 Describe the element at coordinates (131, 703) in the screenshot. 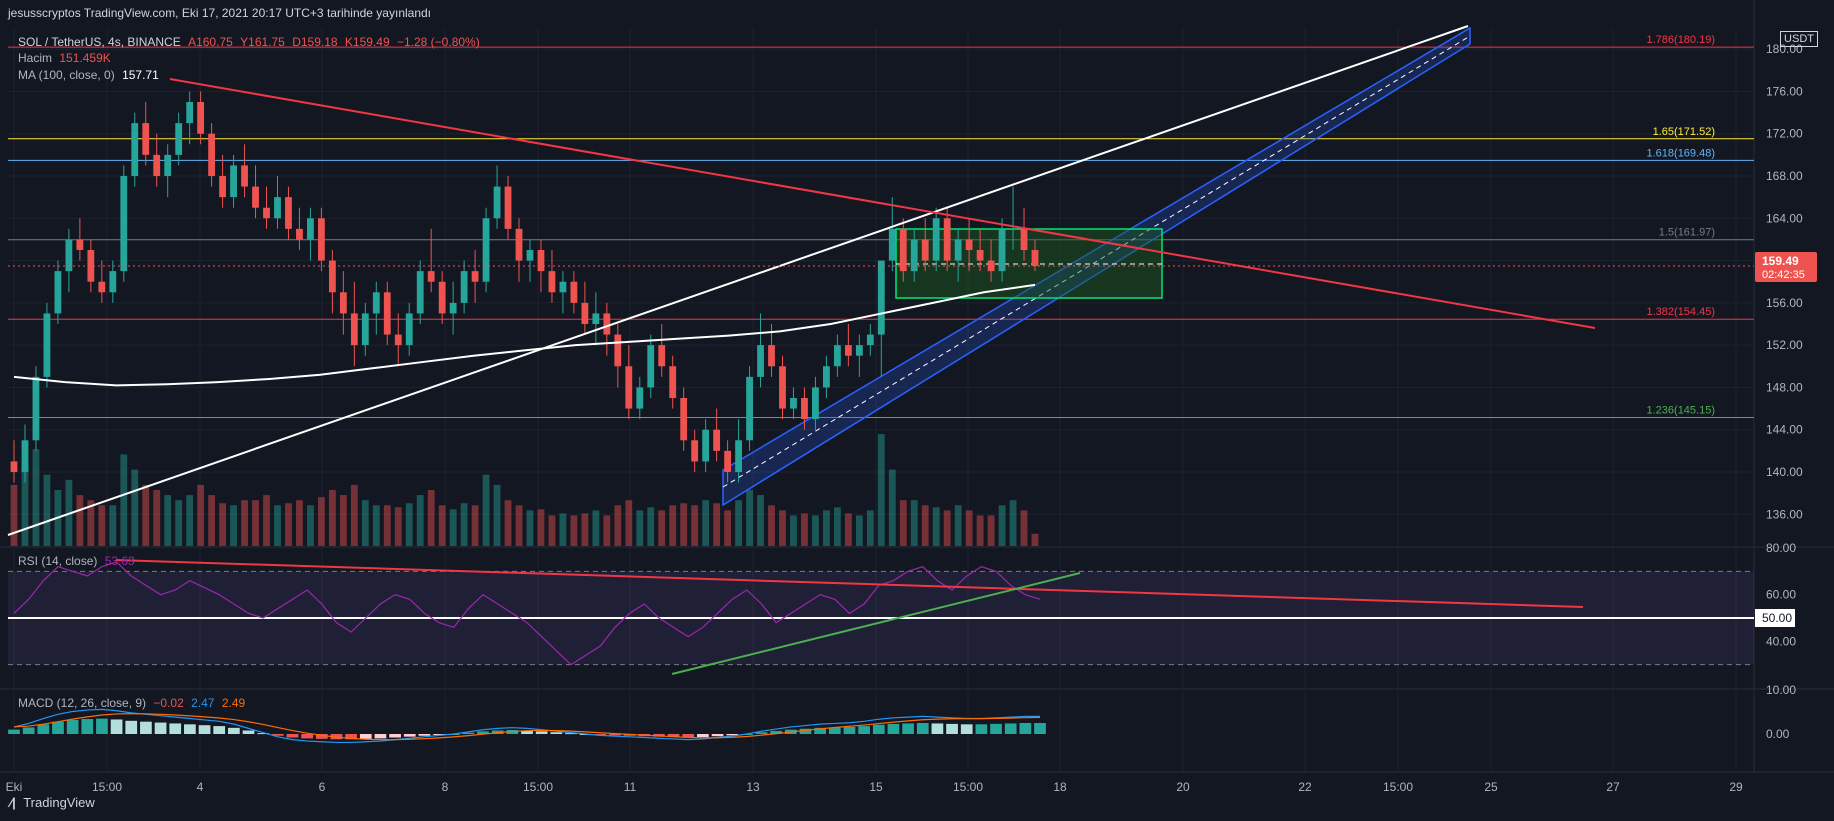

I see `macd-legend: MACD (12, 26, close, 9) −0.02 2.47 2.49` at that location.